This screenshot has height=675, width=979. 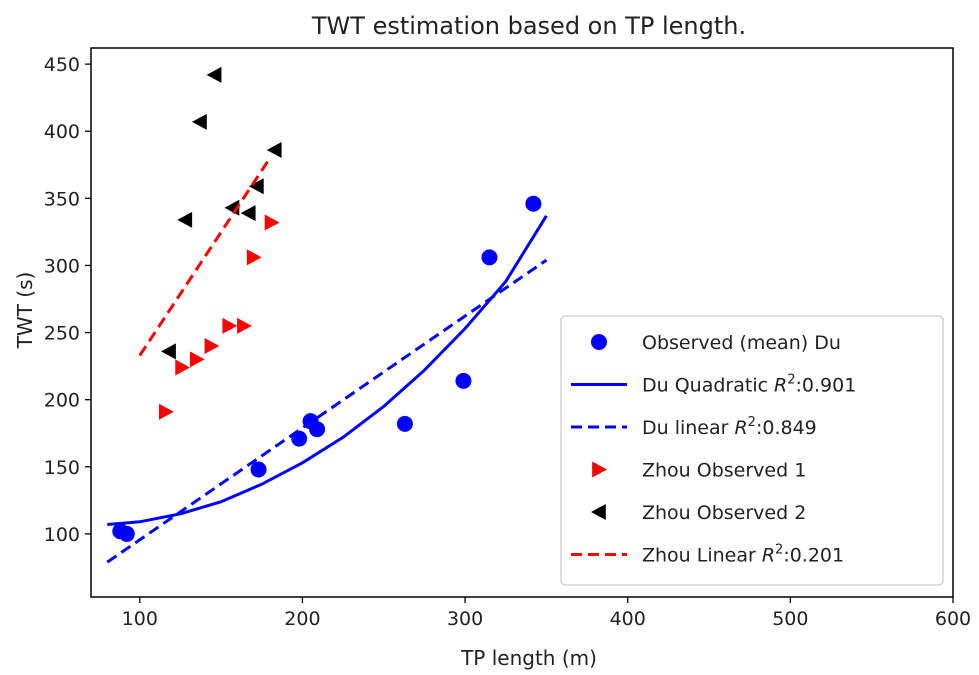 I want to click on legend-swatch-observed-mean-du, so click(x=599, y=342).